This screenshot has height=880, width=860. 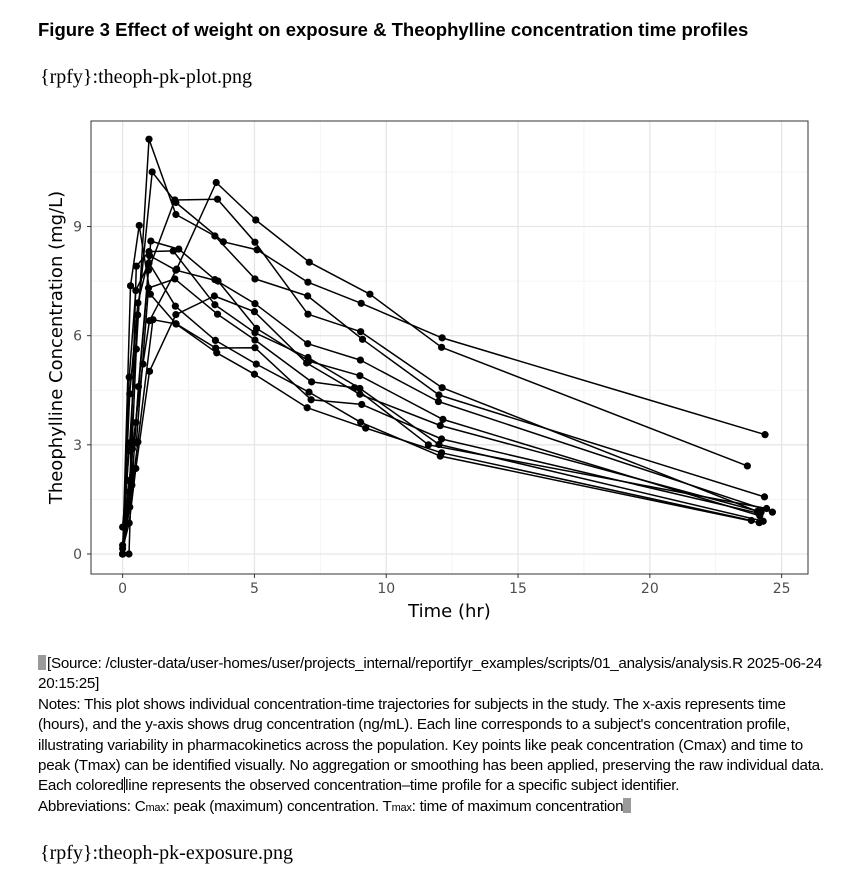 I want to click on abbrev-cmax-text: : peak (maximum) concentration. T, so click(x=278, y=806).